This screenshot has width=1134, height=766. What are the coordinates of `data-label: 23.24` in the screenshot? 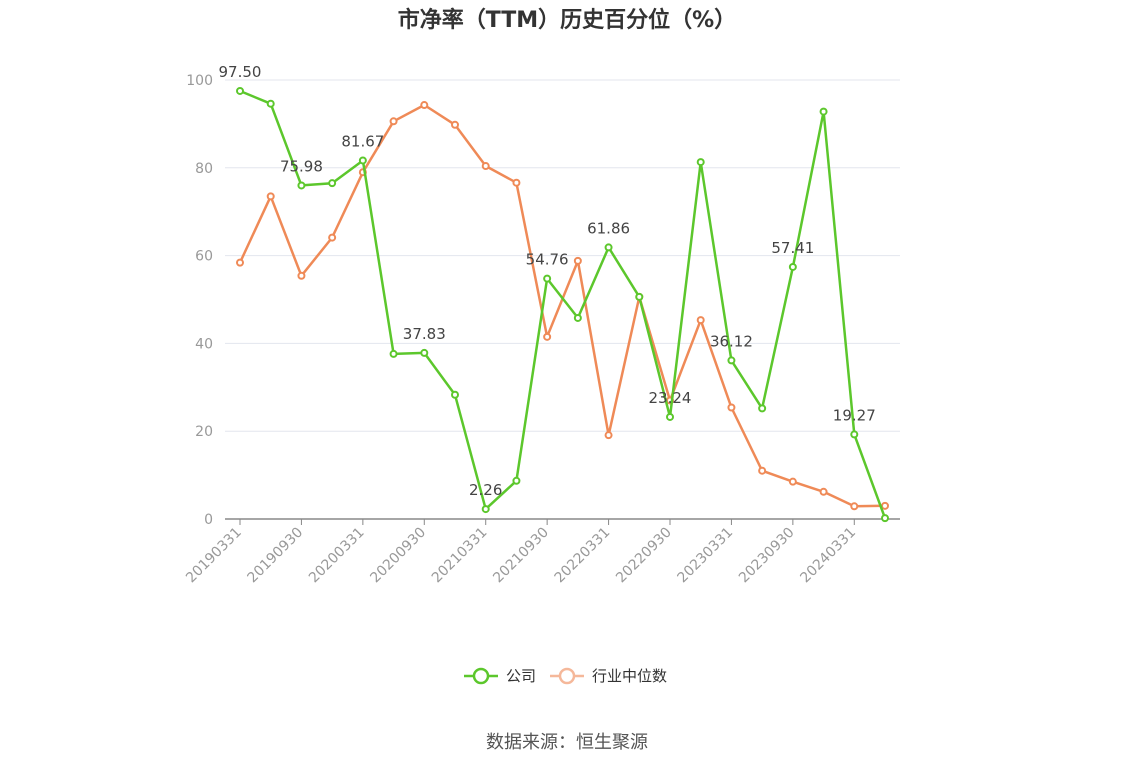 It's located at (670, 398).